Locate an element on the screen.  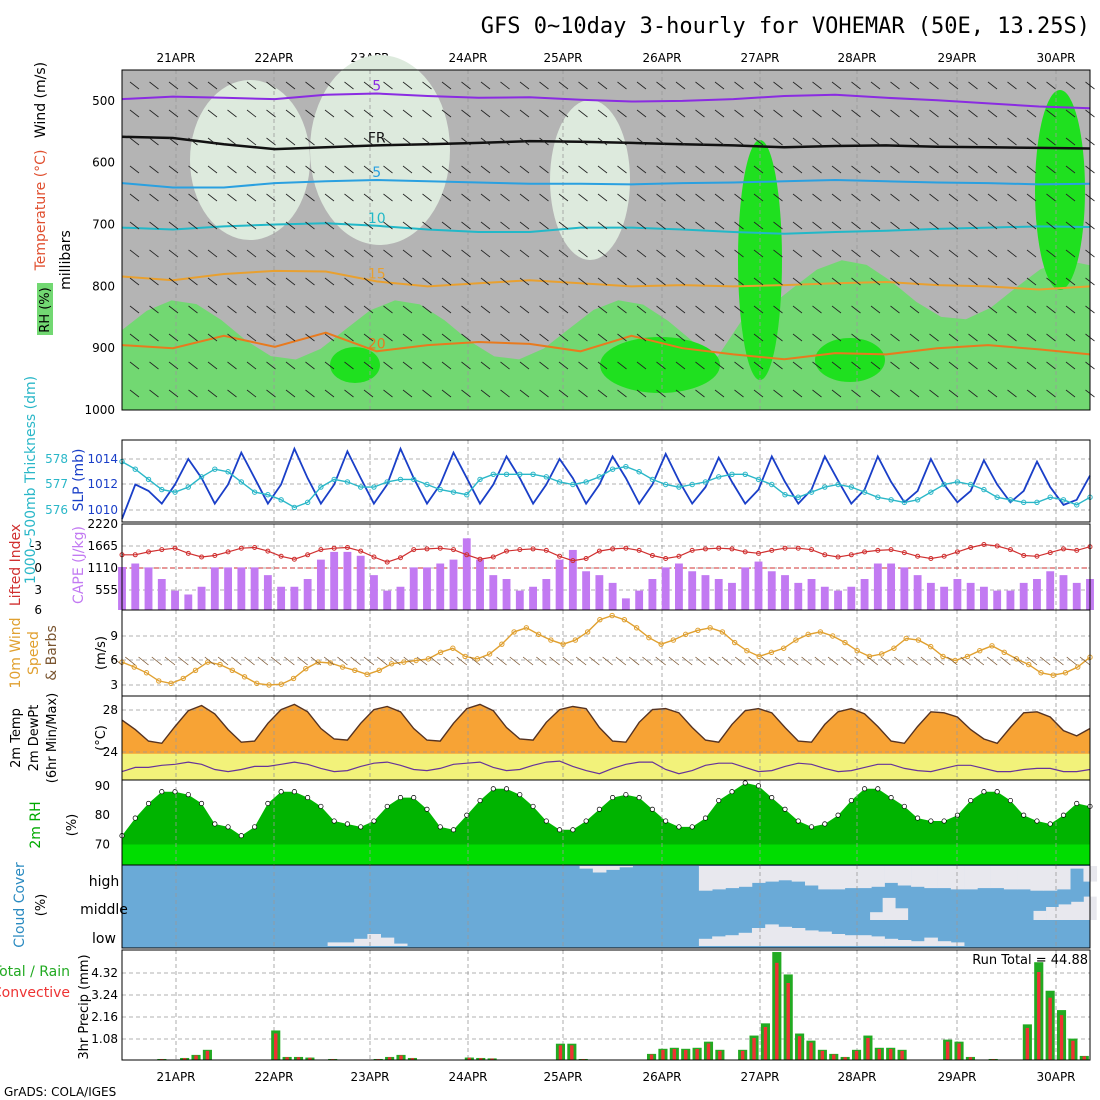
pressure-tick: 600 is located at coordinates (103, 163).